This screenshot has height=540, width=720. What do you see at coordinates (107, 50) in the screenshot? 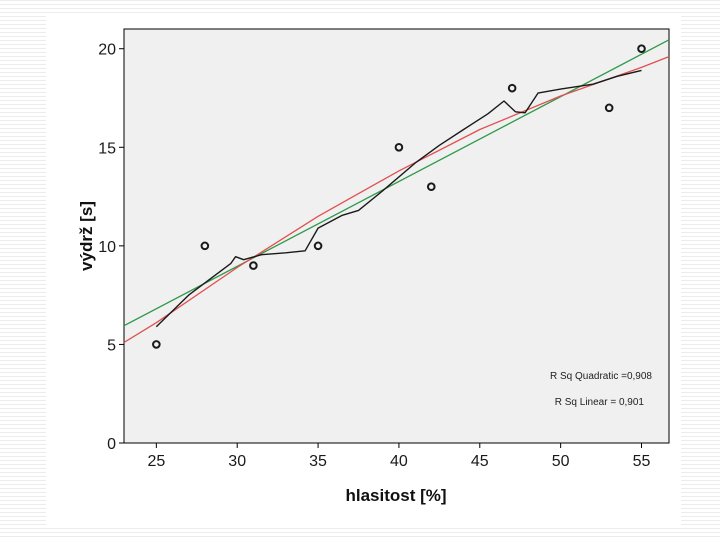
I see `y-tick-label: 20` at bounding box center [107, 50].